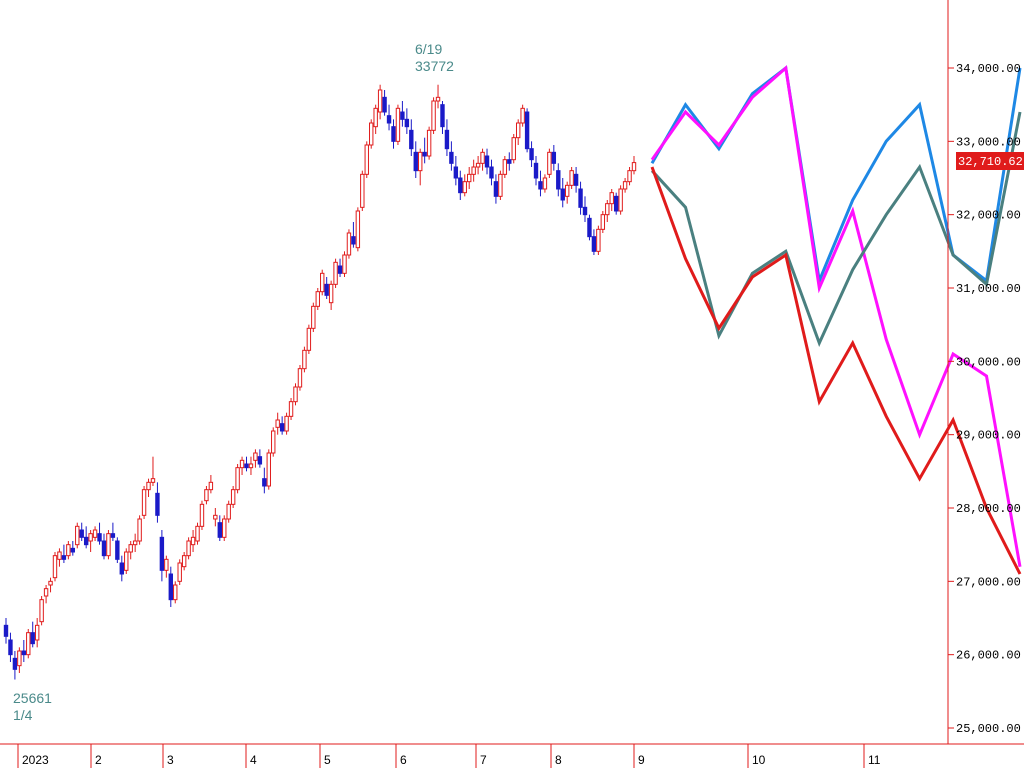 The image size is (1024, 768). What do you see at coordinates (170, 760) in the screenshot?
I see `x-tick-label: 3` at bounding box center [170, 760].